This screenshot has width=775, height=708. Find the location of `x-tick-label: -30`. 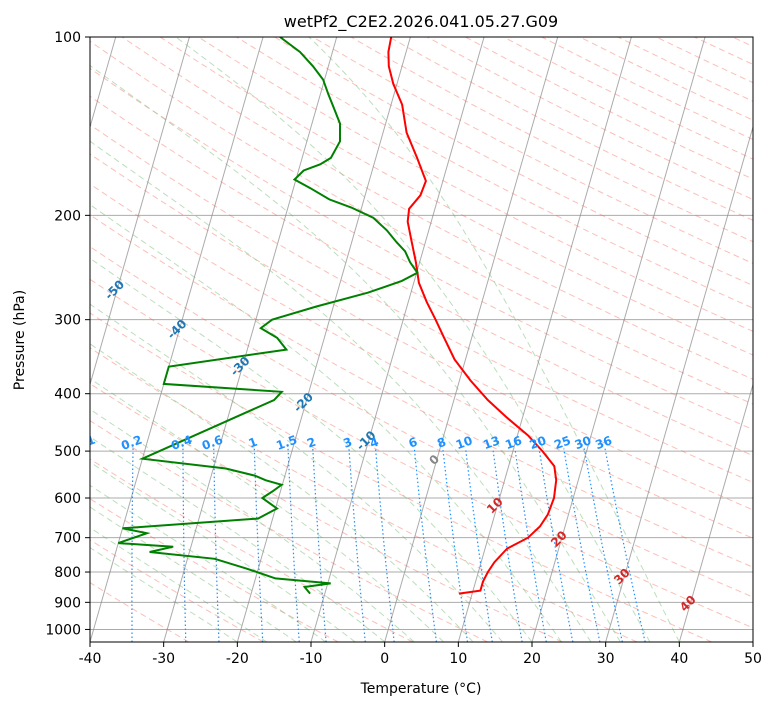

x-tick-label: -30 is located at coordinates (163, 659).